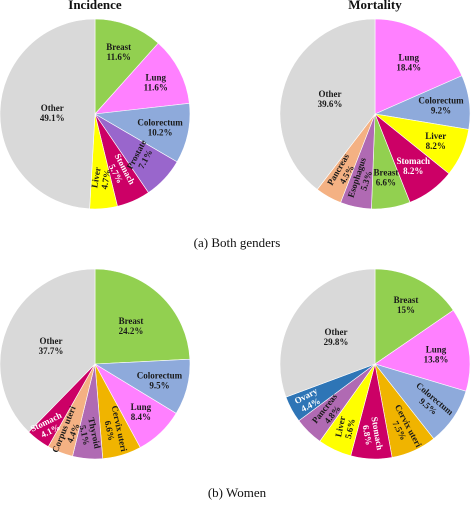 The width and height of the screenshot is (474, 507). I want to click on slice-label-liver: Liver4.7%, so click(100, 178).